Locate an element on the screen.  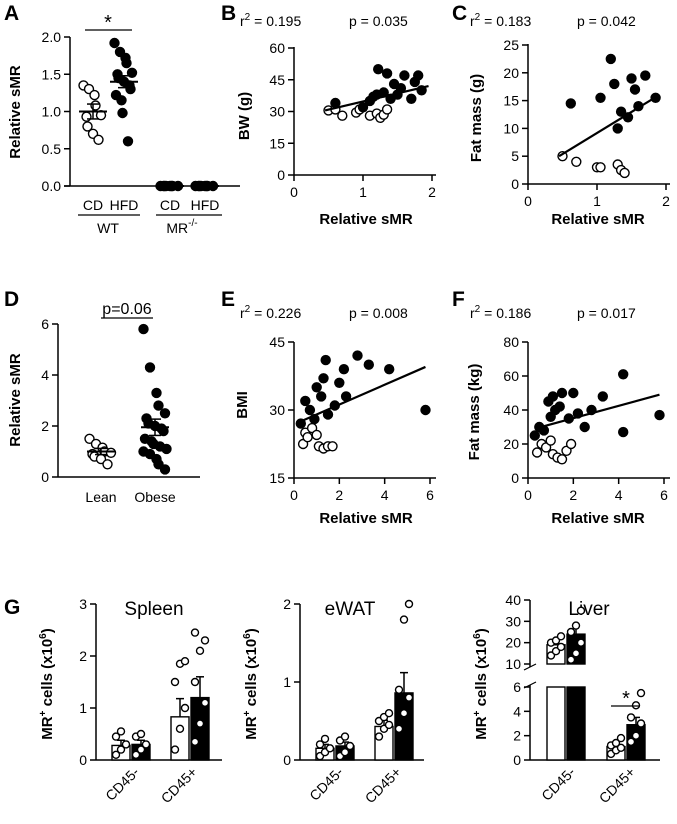
y-tick-label: 10 is located at coordinates (513, 664).